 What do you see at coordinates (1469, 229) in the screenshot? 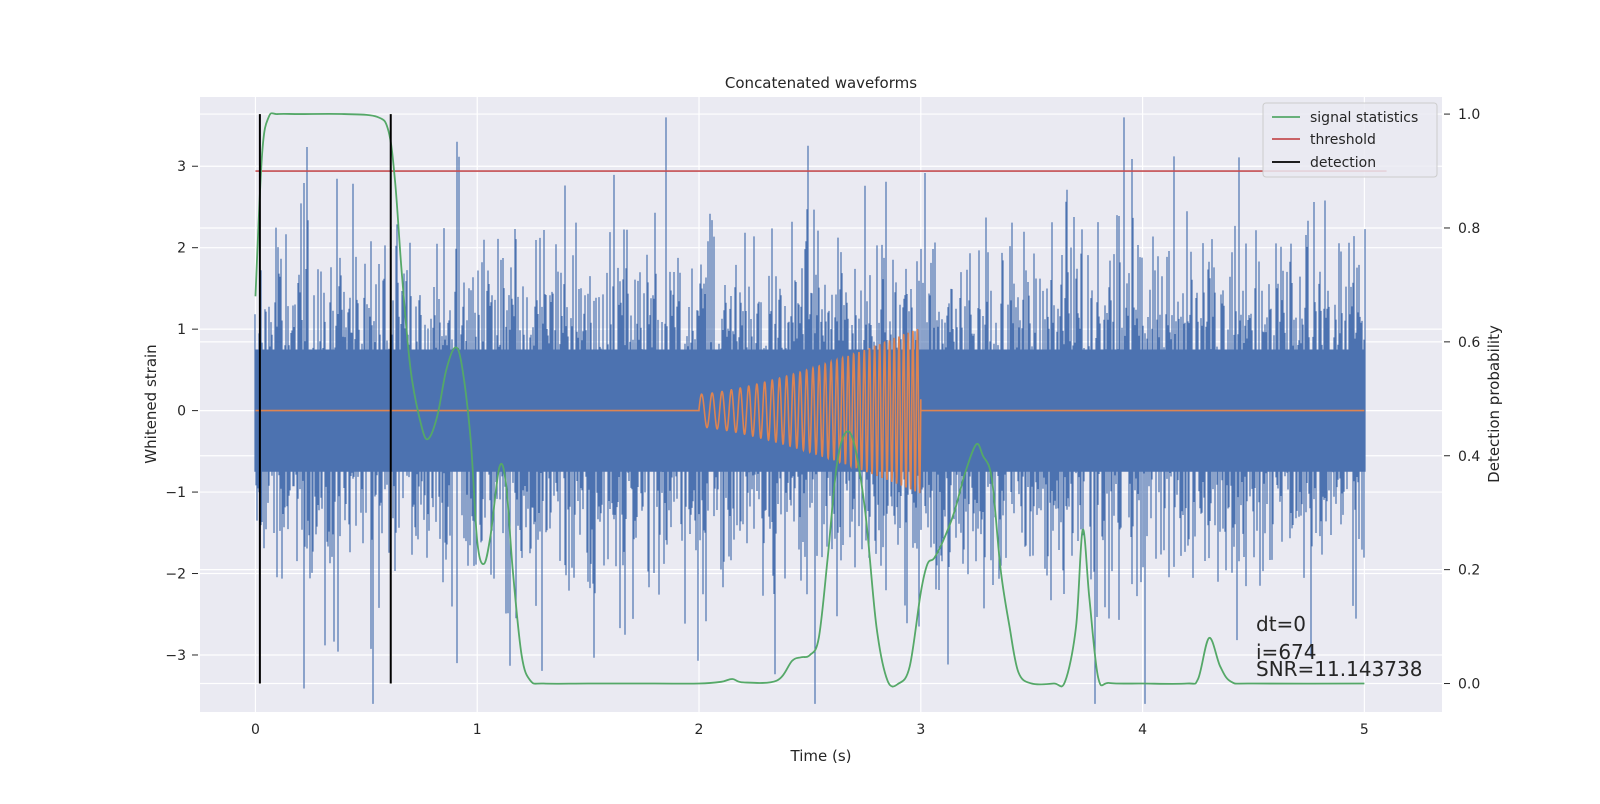
I see `y-tick-label-right: 0.8` at bounding box center [1469, 229].